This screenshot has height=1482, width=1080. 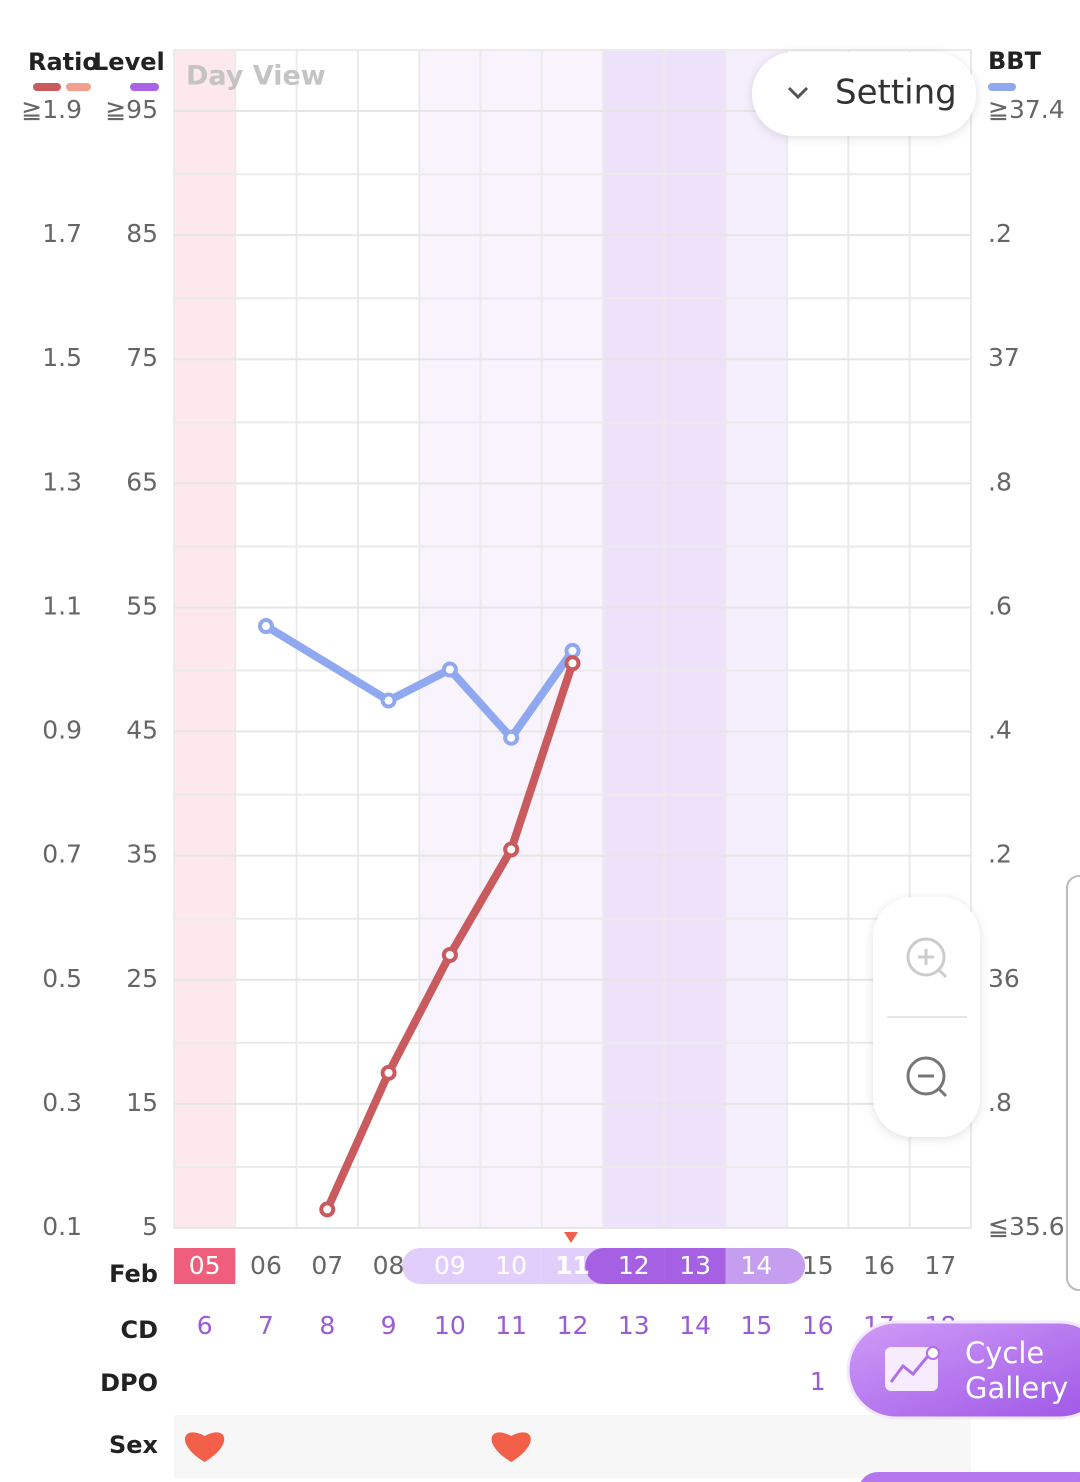 I want to click on legend-label: Level, so click(x=129, y=62).